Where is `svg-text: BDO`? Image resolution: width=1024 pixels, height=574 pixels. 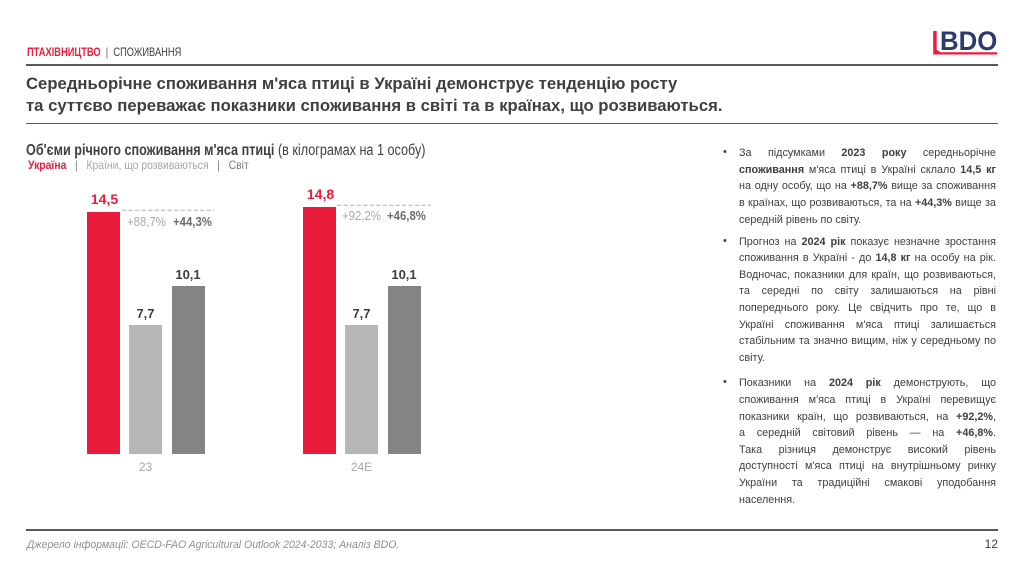 svg-text: BDO is located at coordinates (968, 42).